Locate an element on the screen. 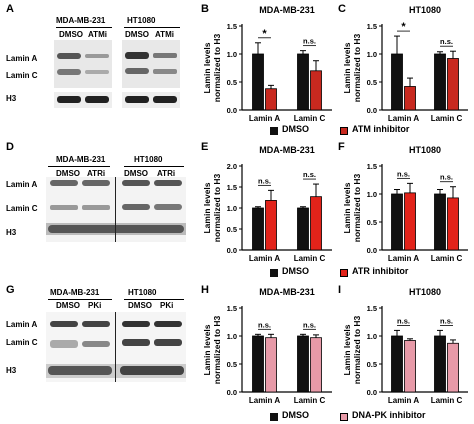  panel-label-i: I is located at coordinates (340, 290).